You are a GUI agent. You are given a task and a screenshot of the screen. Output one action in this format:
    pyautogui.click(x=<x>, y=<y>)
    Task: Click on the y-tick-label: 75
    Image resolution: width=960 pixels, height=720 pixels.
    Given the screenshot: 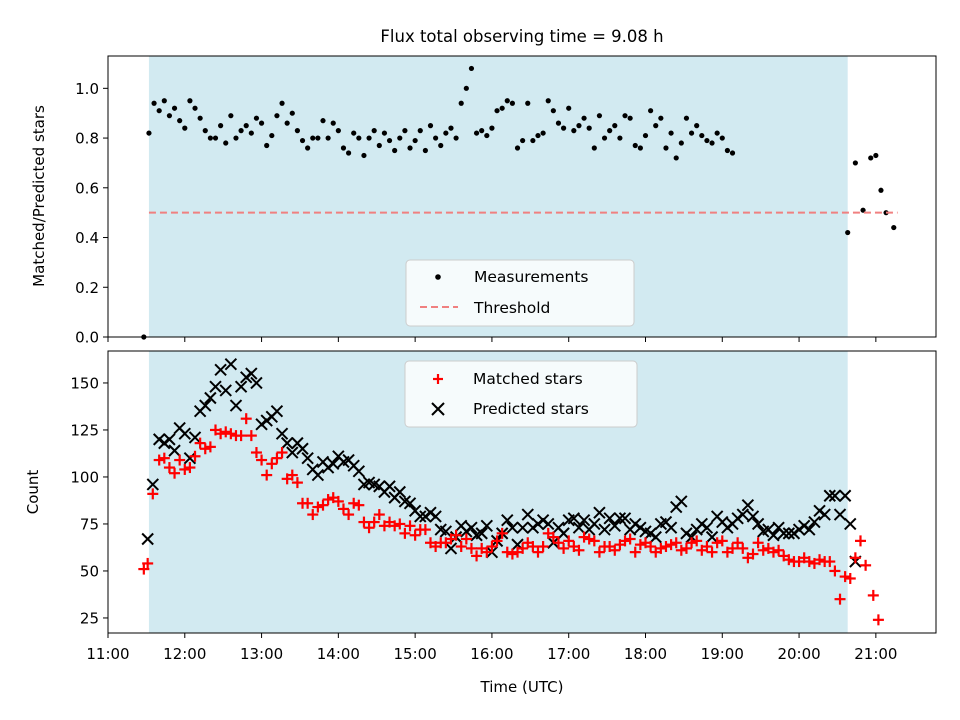 What is the action you would take?
    pyautogui.click(x=89, y=524)
    